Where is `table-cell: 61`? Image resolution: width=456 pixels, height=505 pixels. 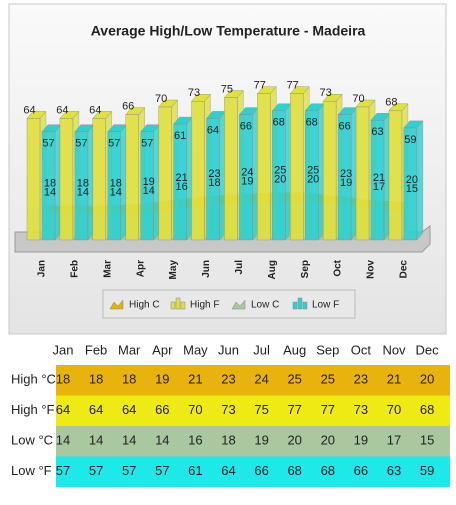
table-cell: 61 is located at coordinates (195, 470).